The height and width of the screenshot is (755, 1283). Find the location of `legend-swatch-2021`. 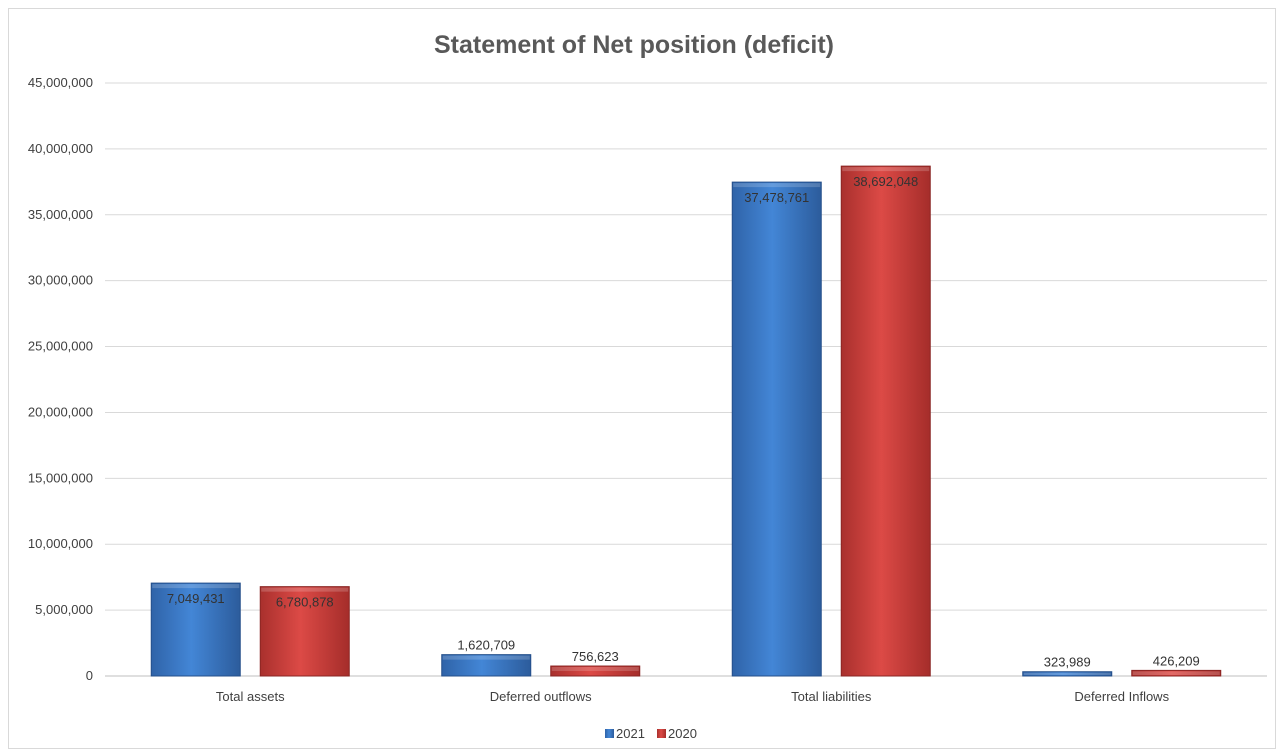

legend-swatch-2021 is located at coordinates (609, 733).